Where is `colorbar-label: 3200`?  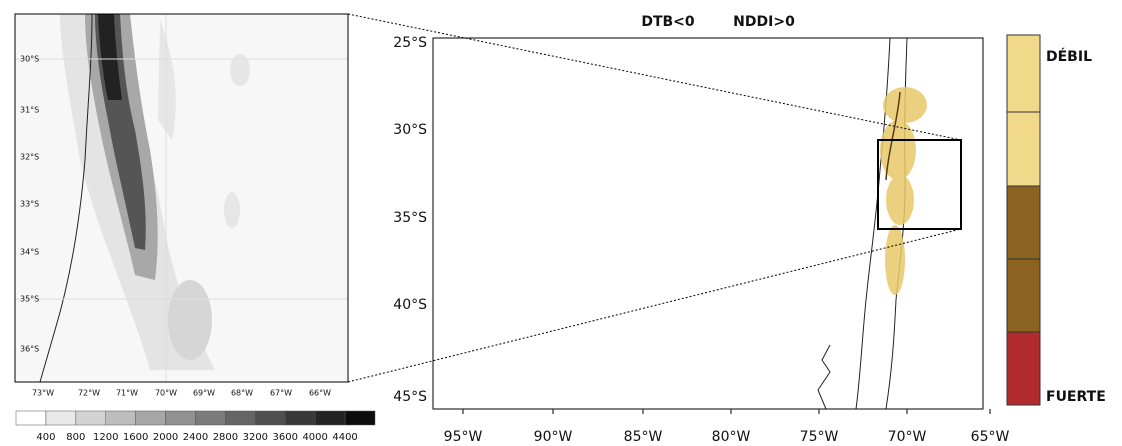
colorbar-label: 3200 is located at coordinates (255, 437).